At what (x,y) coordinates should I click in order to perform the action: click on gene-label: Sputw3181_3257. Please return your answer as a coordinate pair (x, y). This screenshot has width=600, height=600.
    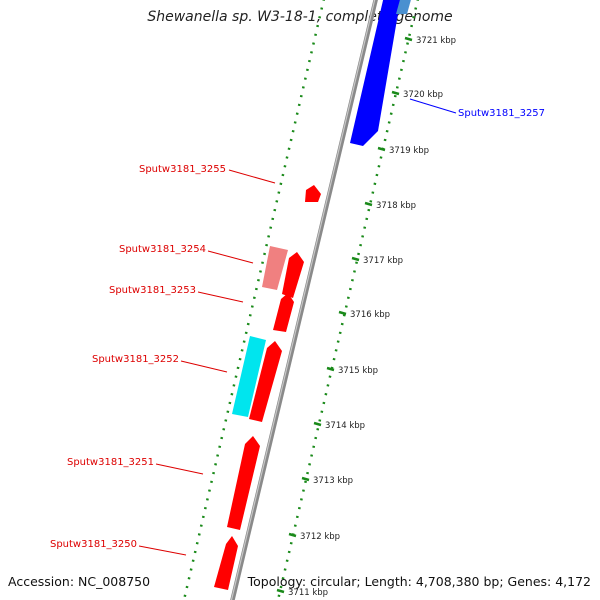
    Looking at the image, I should click on (501, 113).